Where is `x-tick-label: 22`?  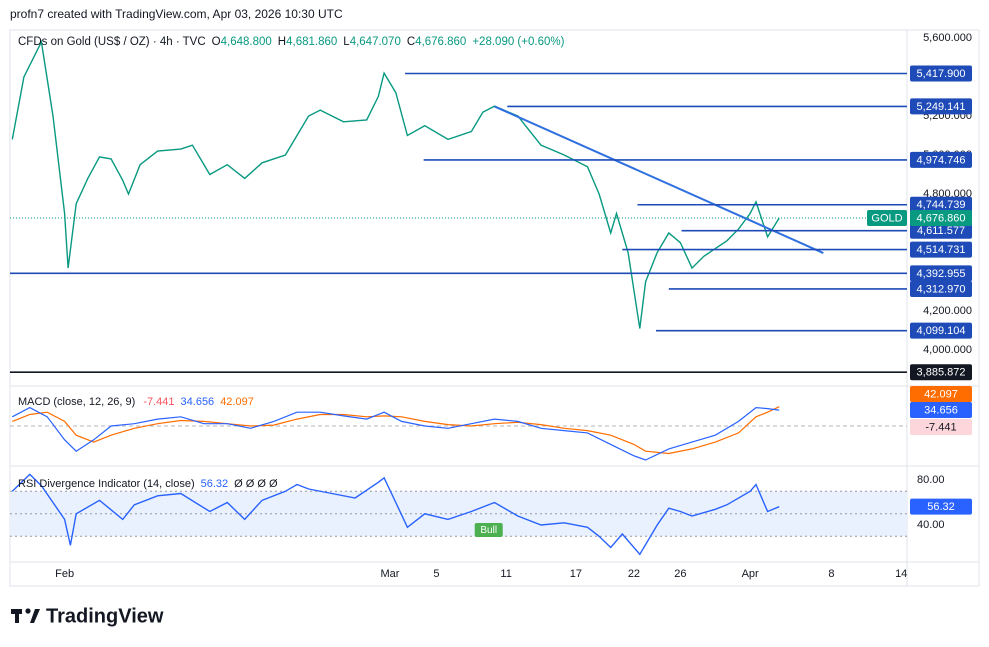
x-tick-label: 22 is located at coordinates (634, 574).